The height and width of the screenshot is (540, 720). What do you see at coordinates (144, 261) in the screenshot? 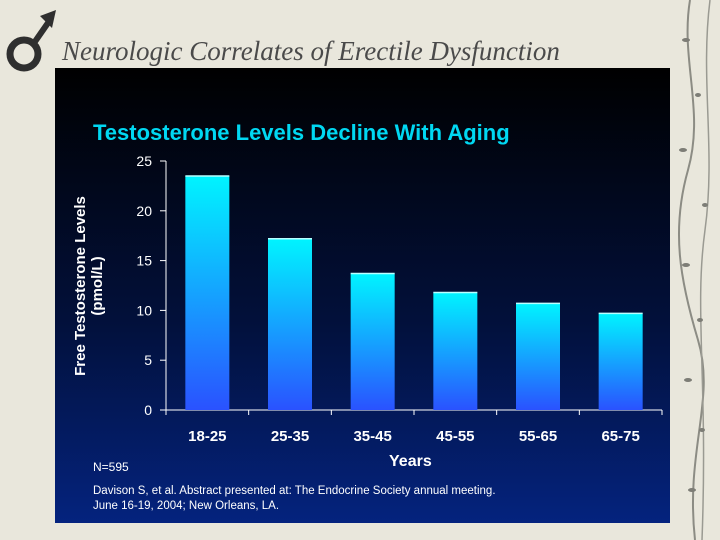
I see `y-tick-label: 15` at bounding box center [144, 261].